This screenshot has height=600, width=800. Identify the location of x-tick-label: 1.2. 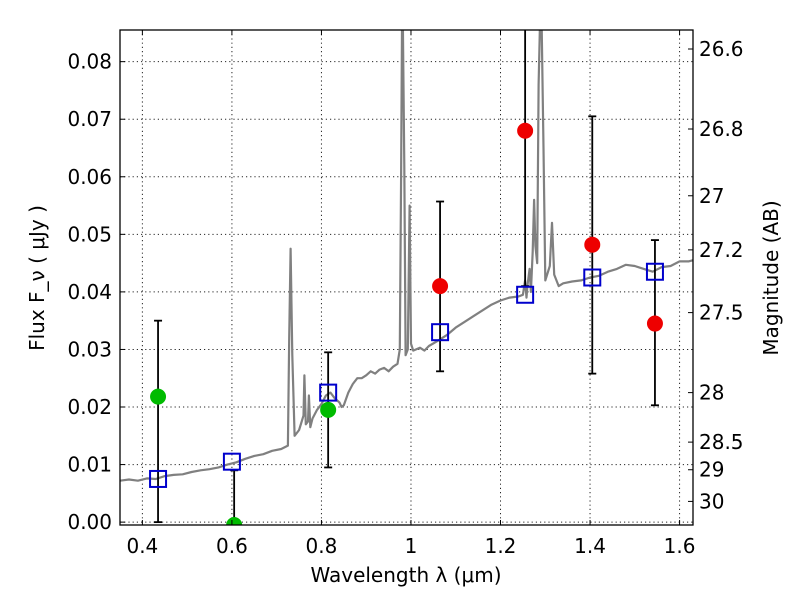
(501, 546).